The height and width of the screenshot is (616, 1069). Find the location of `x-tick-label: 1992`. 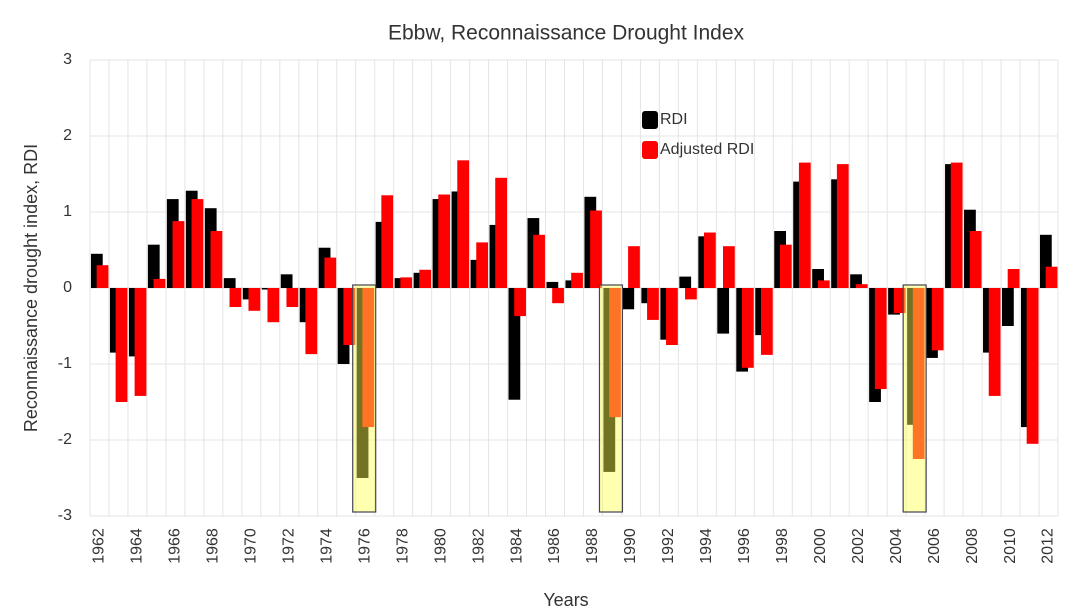

x-tick-label: 1992 is located at coordinates (668, 546).